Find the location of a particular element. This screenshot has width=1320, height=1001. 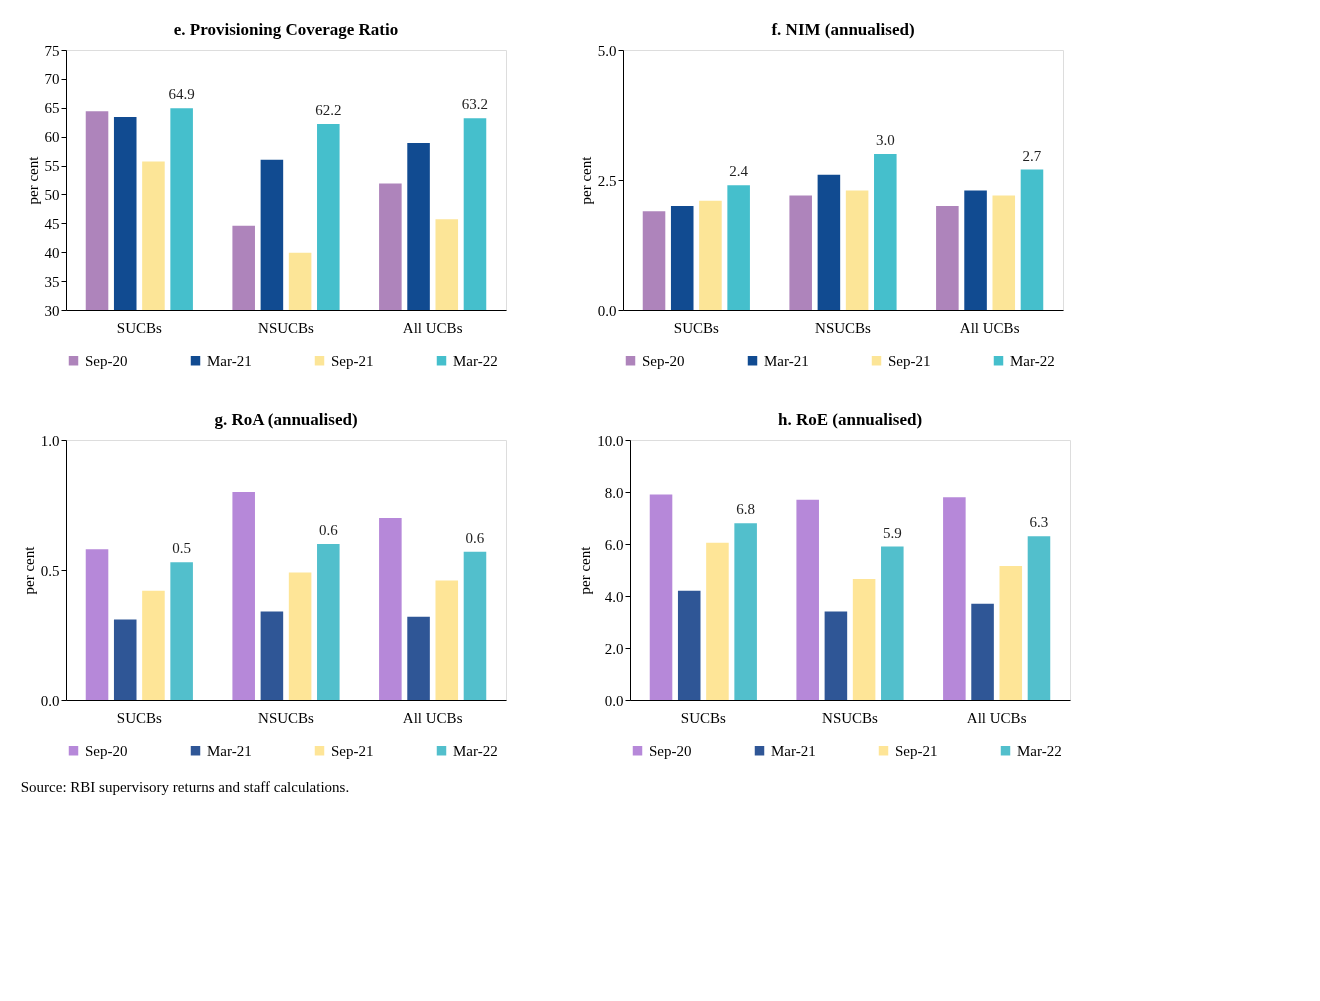

data-label: 5.9 is located at coordinates (892, 532).